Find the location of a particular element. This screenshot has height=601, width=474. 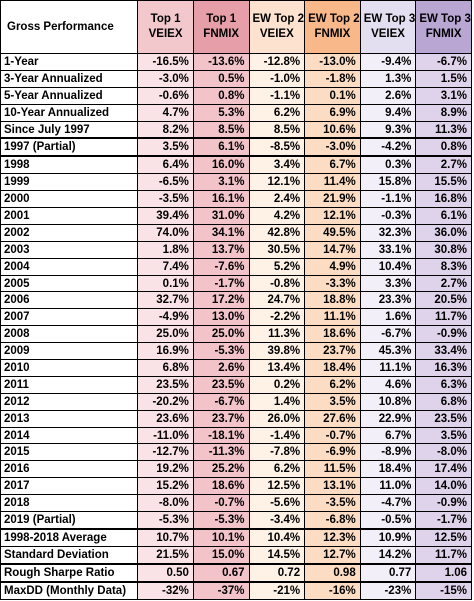

value-cell: 39.8% is located at coordinates (277, 351).